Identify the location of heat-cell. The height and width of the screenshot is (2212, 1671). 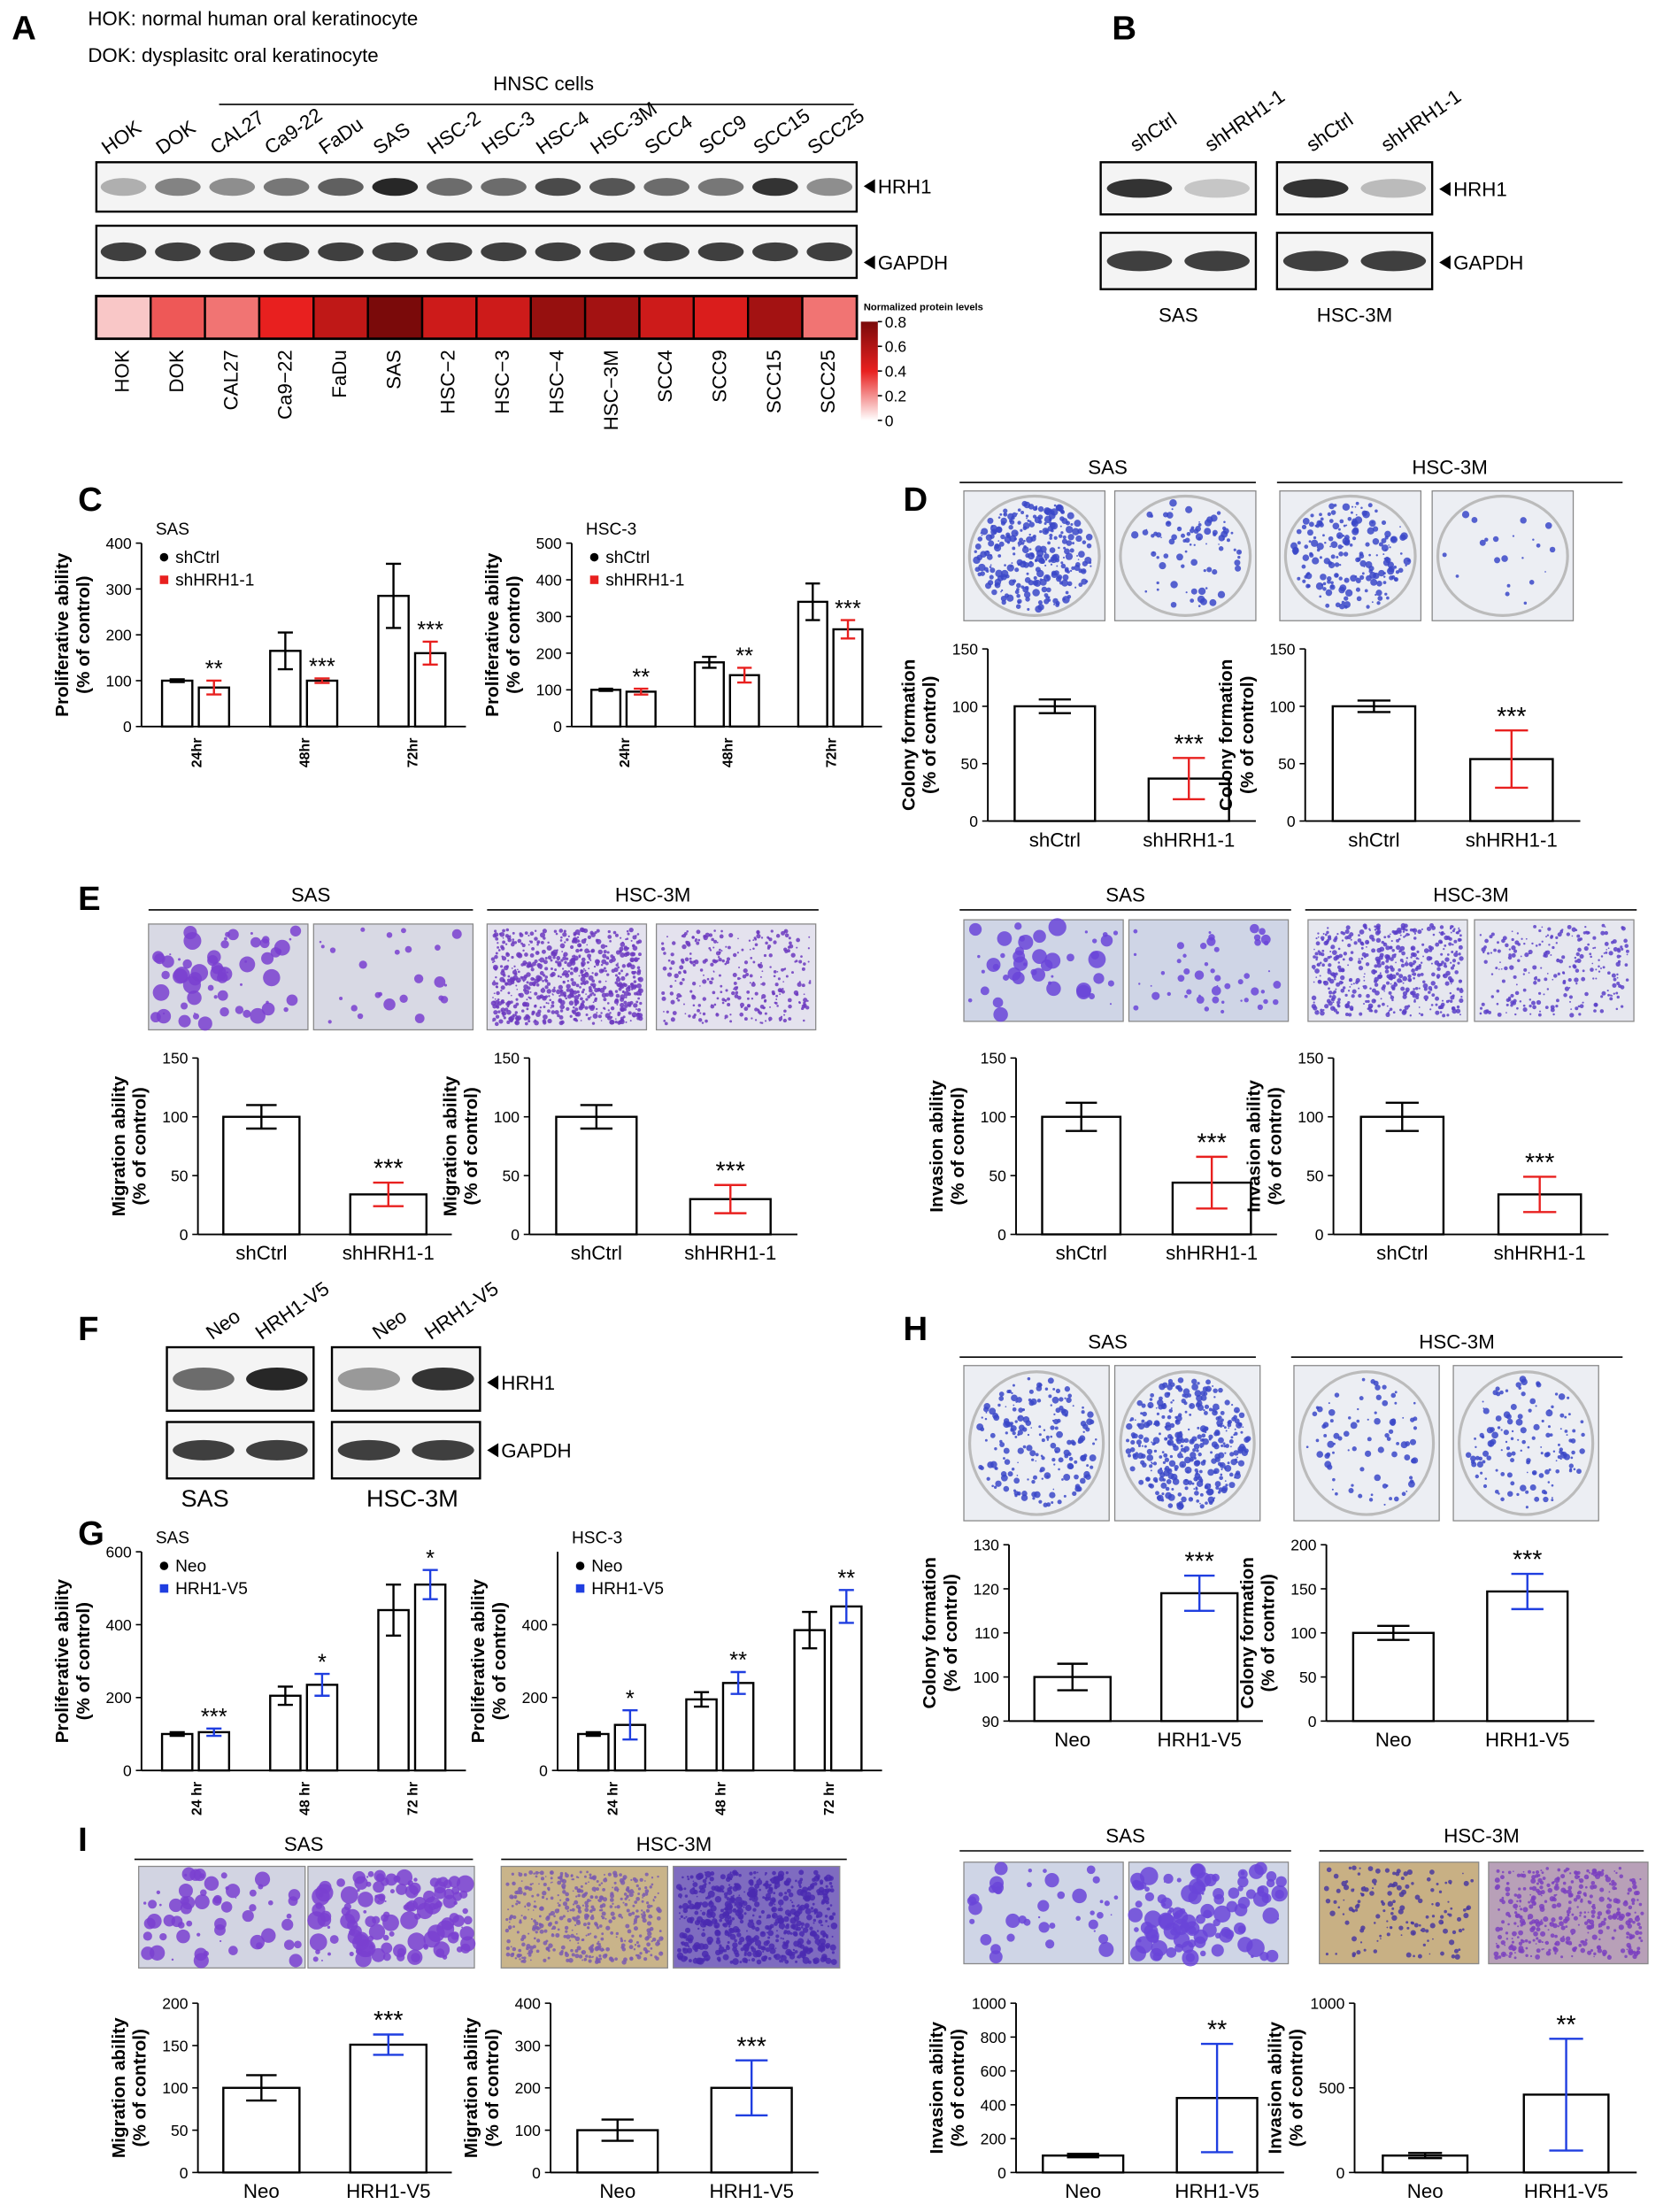
(286, 317).